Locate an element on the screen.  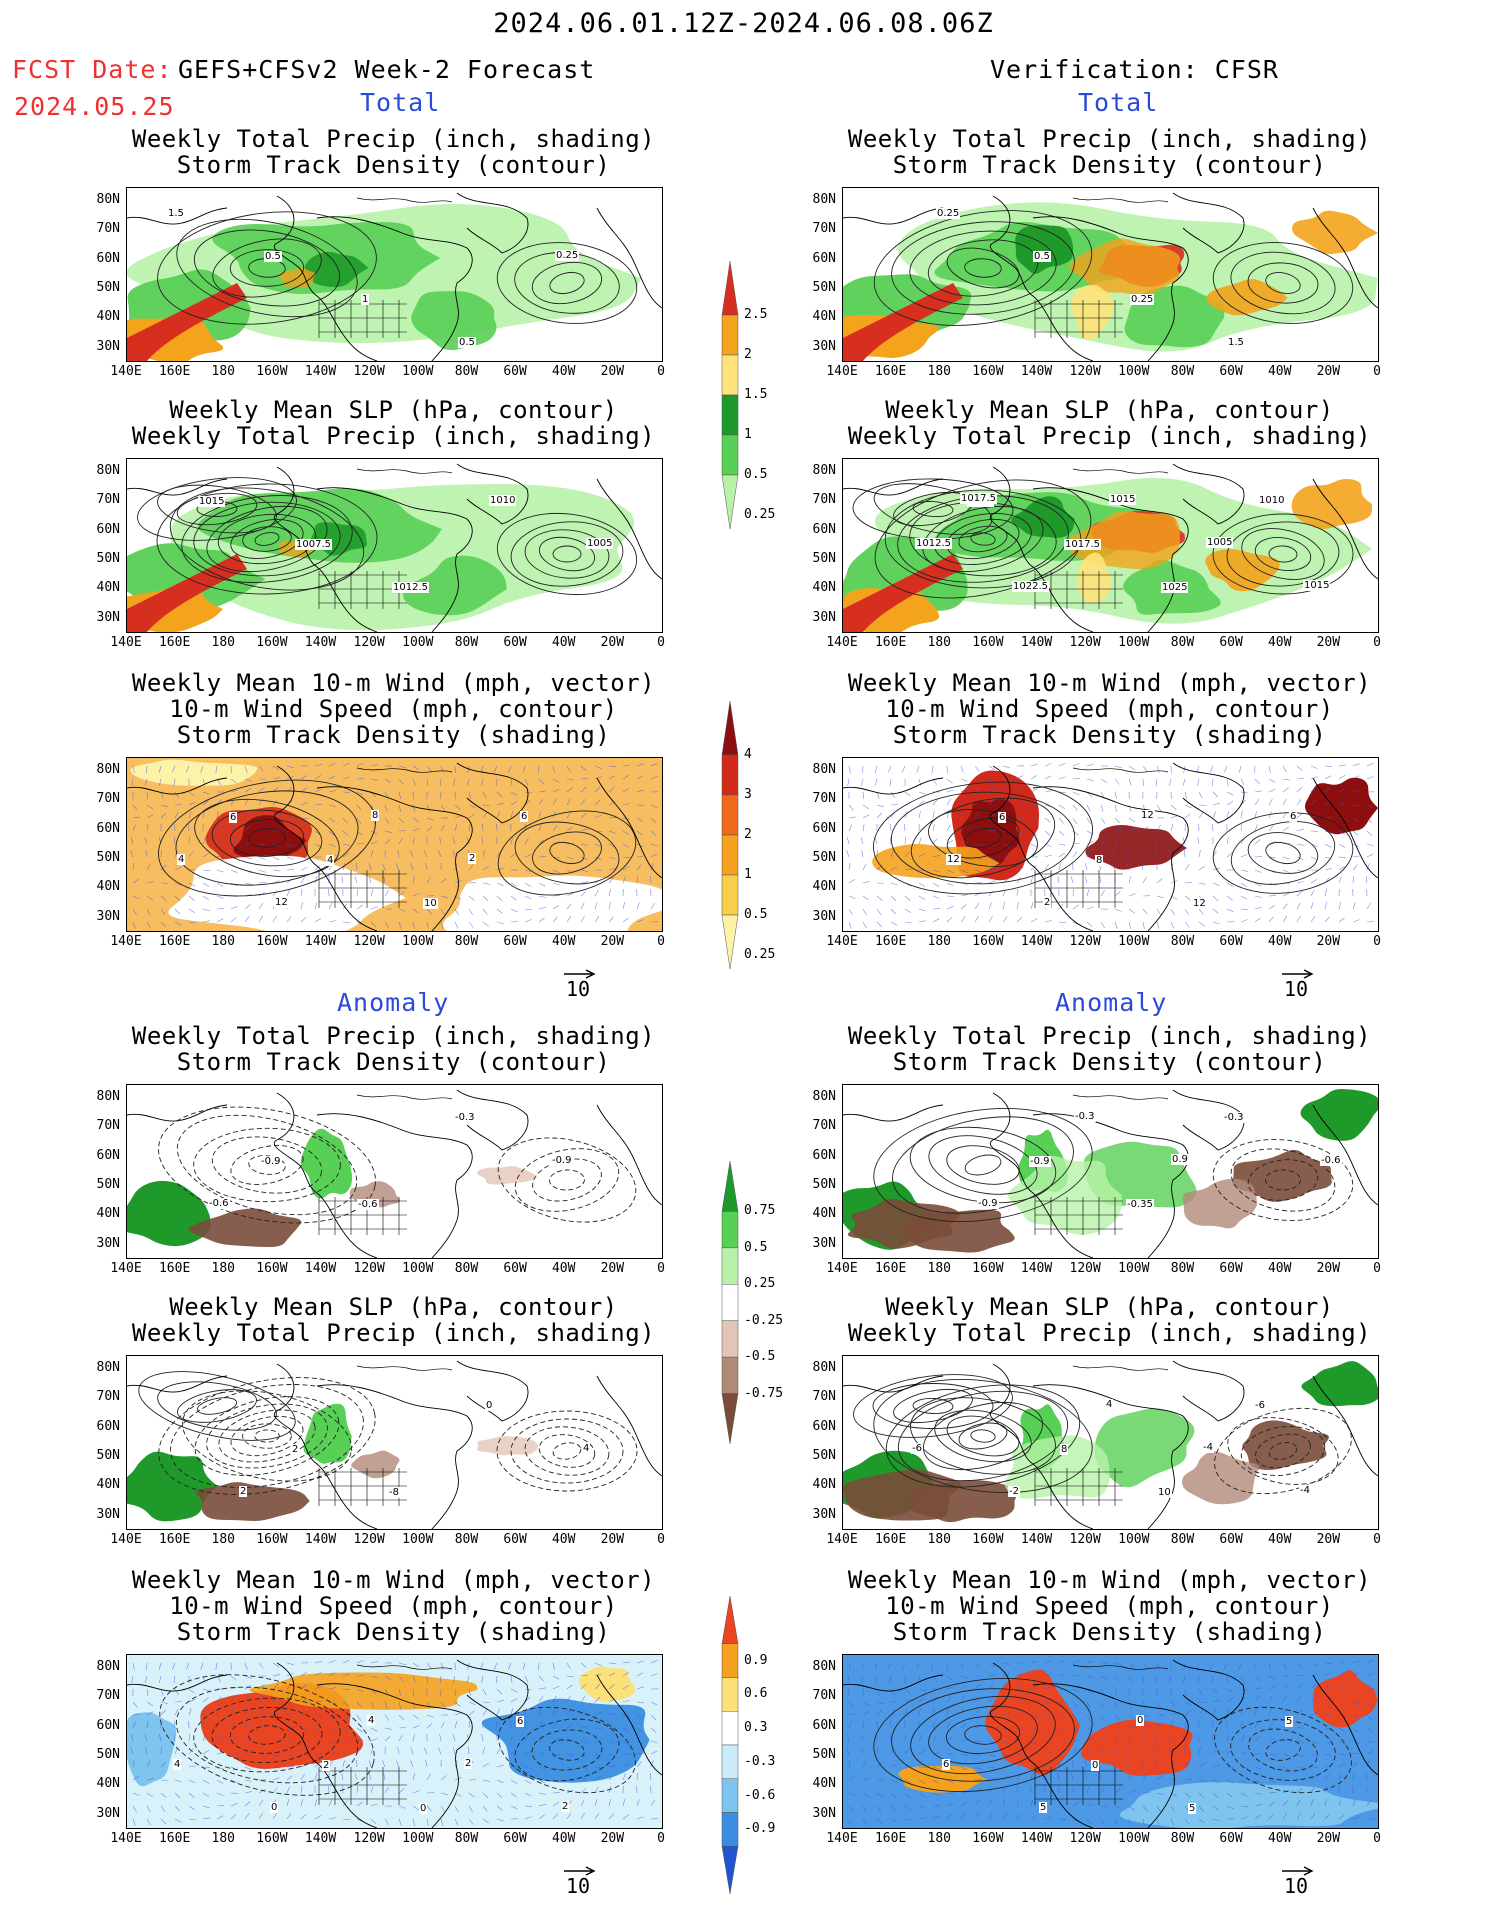
contour-label: 1015 is located at coordinates (212, 501).